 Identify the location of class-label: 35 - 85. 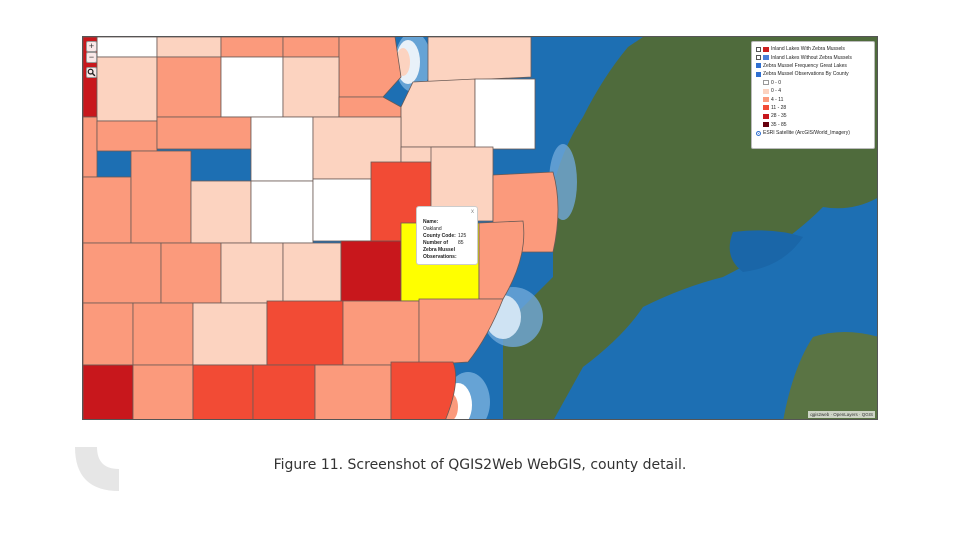
(779, 124).